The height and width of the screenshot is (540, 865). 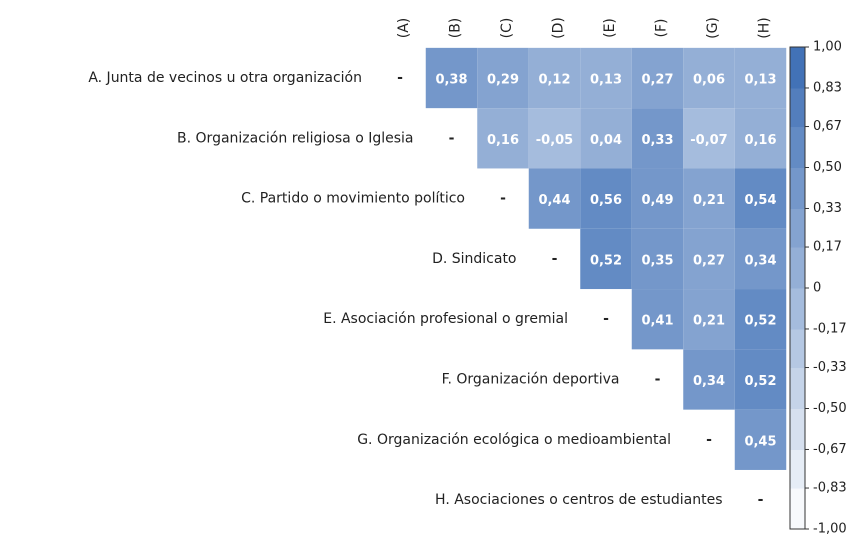 I want to click on row-label: B. Organización religiosa o Iglesia, so click(x=295, y=138).